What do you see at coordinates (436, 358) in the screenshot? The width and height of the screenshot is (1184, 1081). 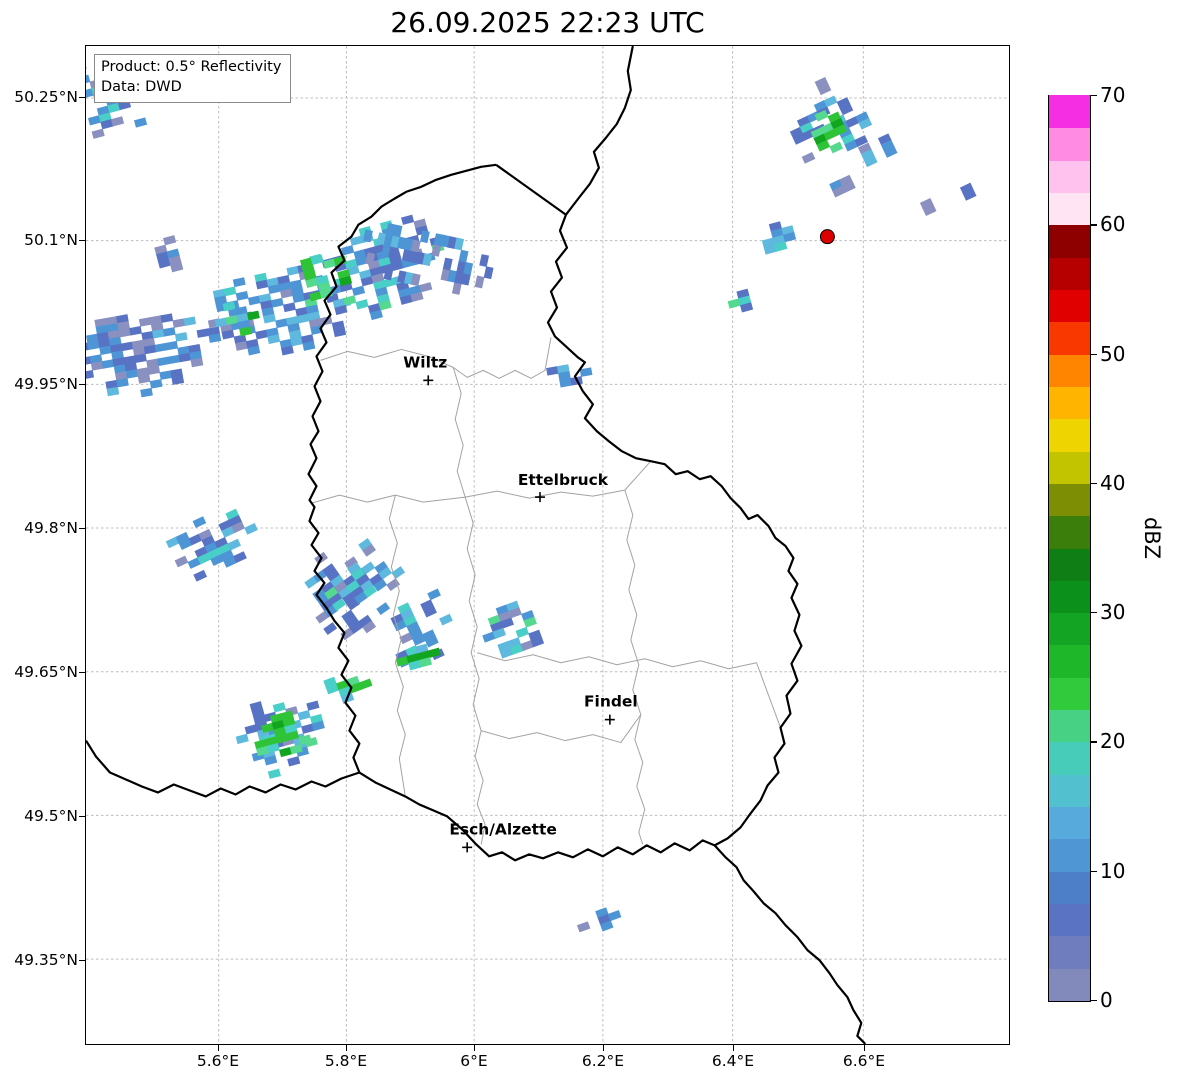 I see `district-border` at bounding box center [436, 358].